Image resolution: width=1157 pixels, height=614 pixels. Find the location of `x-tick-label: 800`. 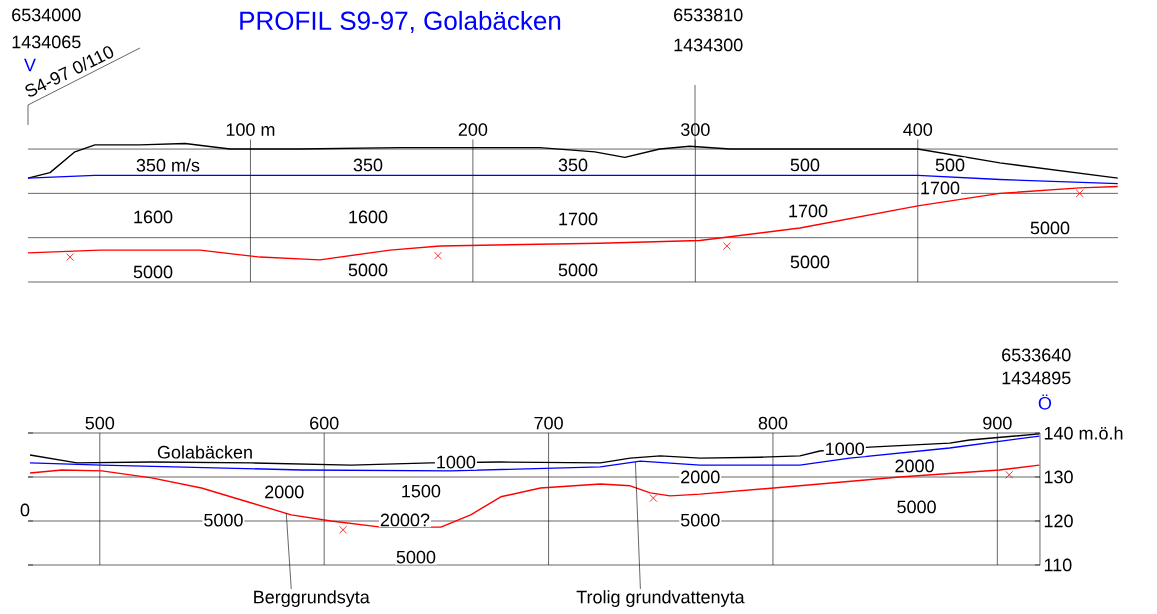

x-tick-label: 800 is located at coordinates (773, 423).